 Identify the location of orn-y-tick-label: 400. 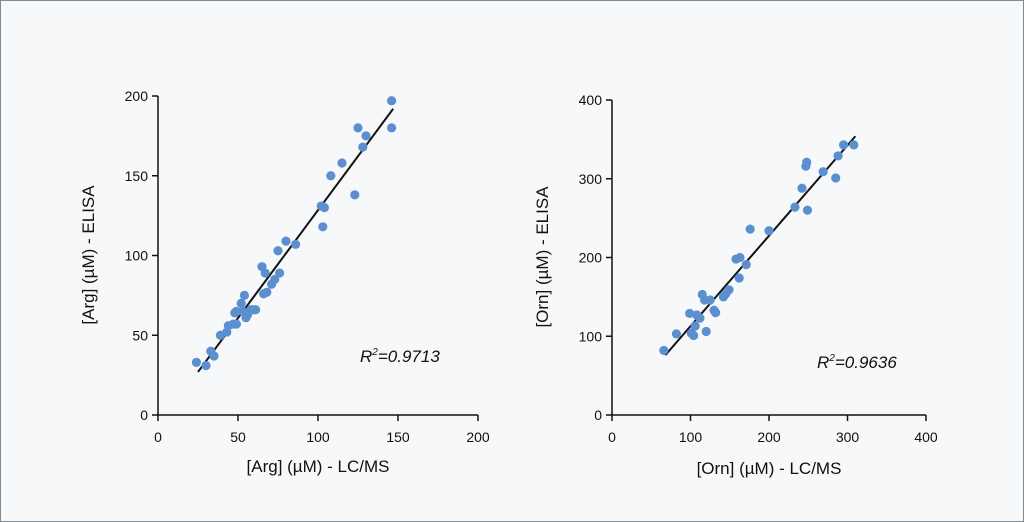
(591, 100).